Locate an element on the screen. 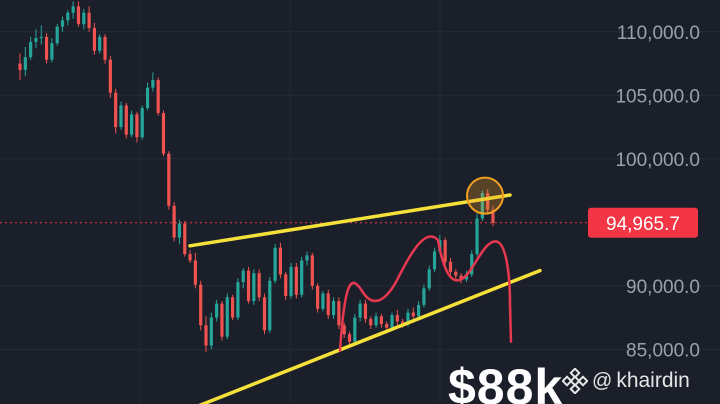 This screenshot has height=404, width=720. upper-trendline is located at coordinates (350, 220).